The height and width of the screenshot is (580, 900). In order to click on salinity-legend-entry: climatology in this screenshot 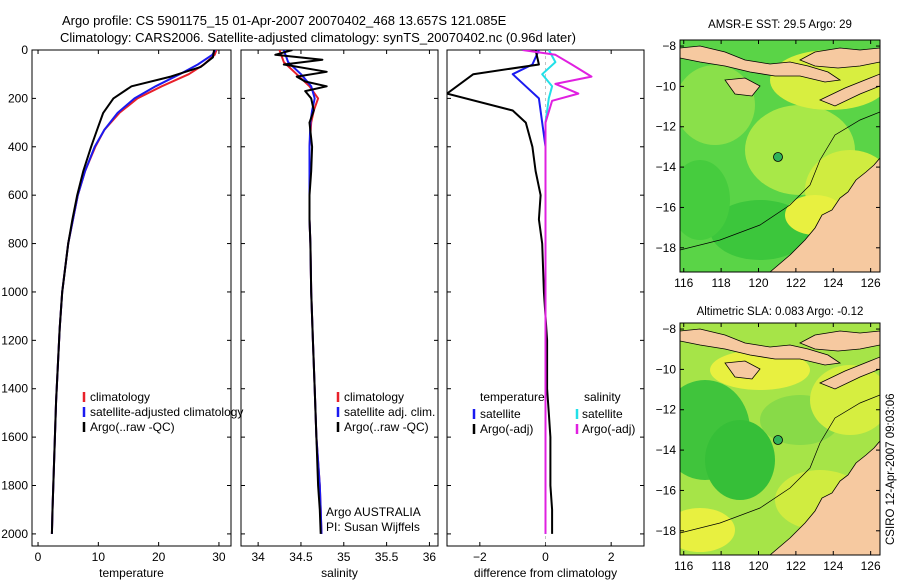, I will do `click(374, 397)`.